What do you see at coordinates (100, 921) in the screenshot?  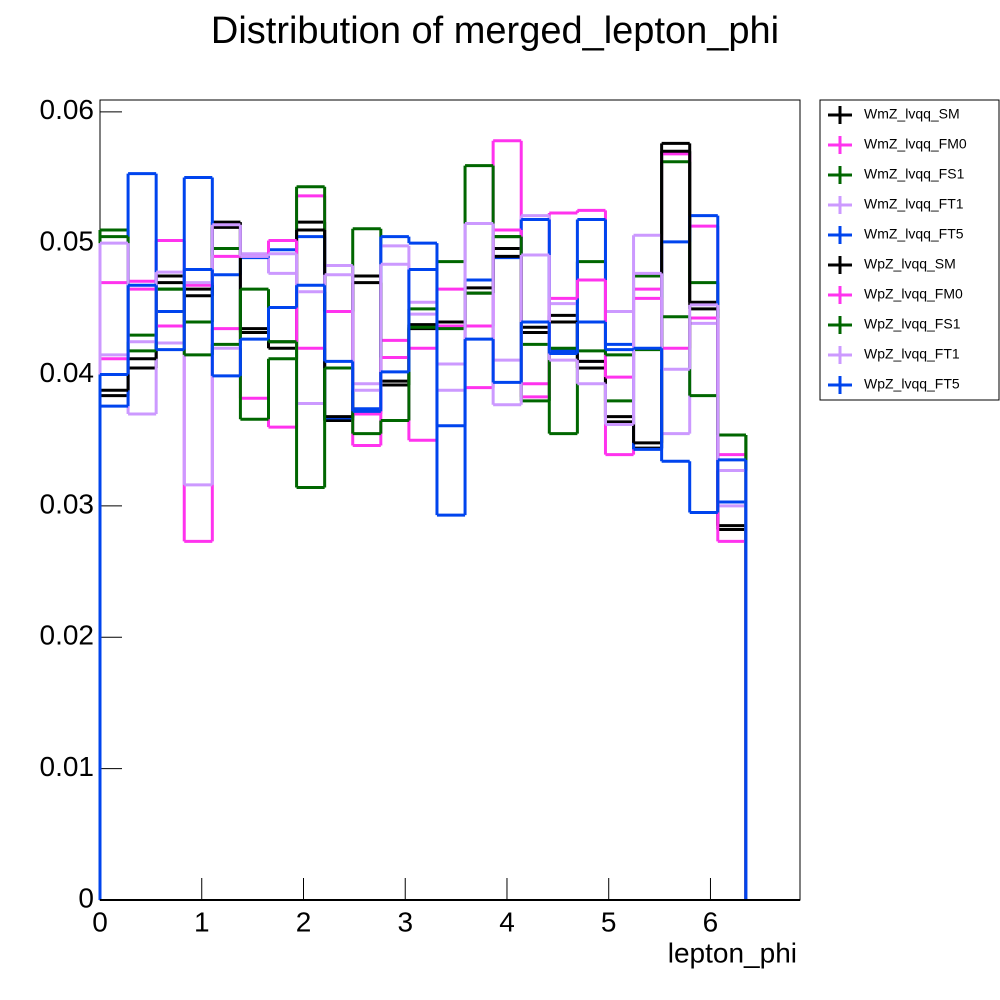 I see `x-tick-label: 0` at bounding box center [100, 921].